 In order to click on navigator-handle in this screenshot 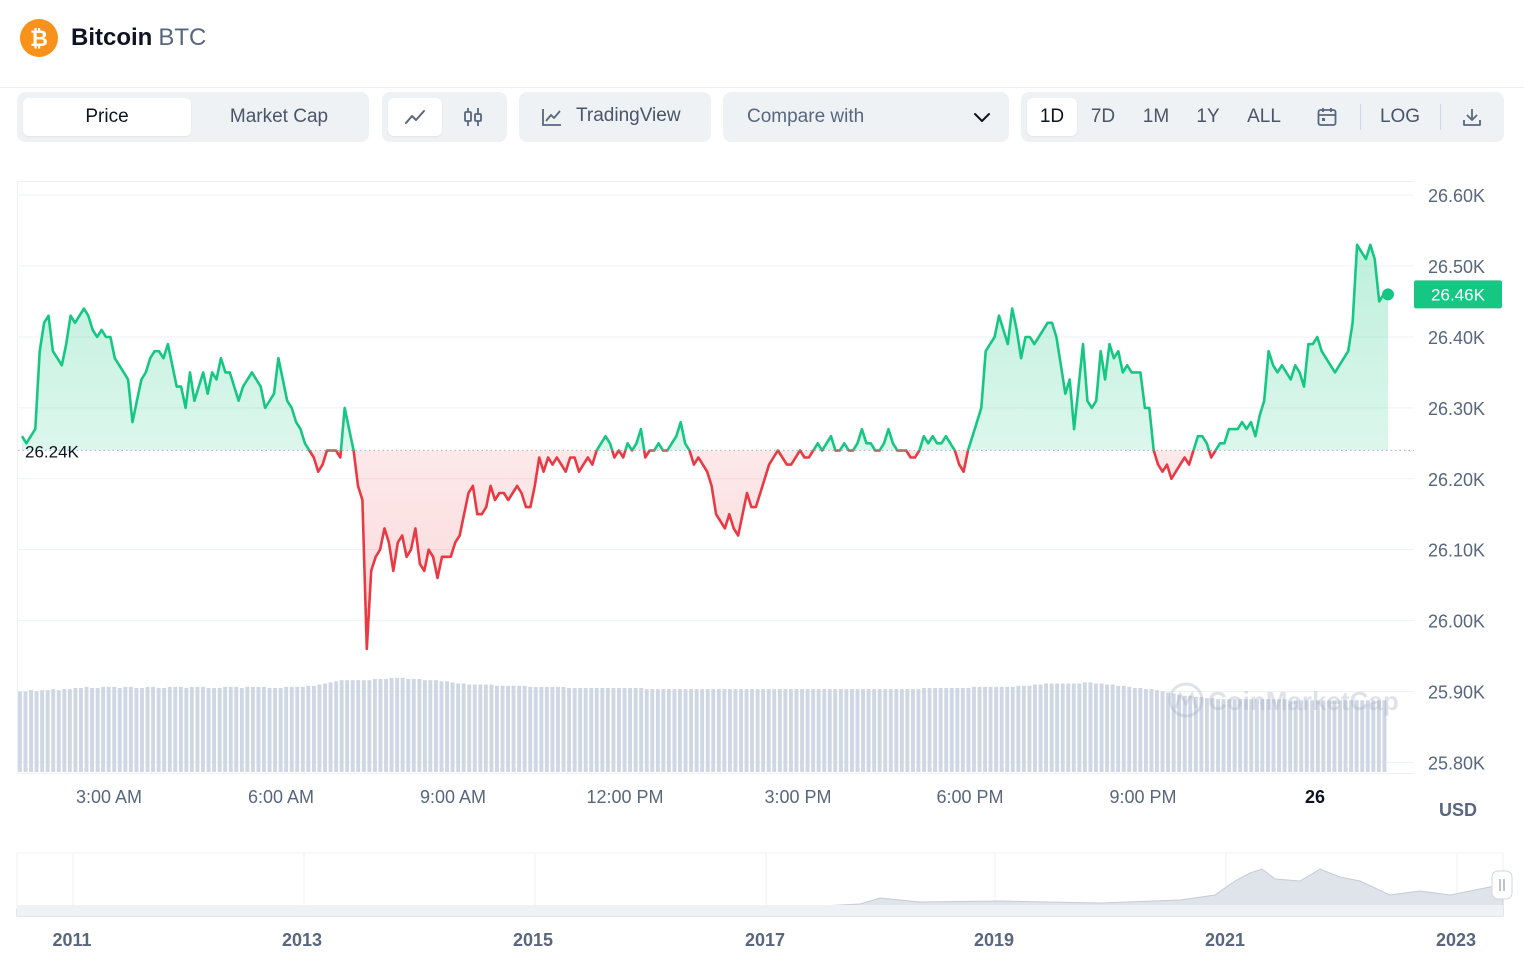, I will do `click(1502, 885)`.